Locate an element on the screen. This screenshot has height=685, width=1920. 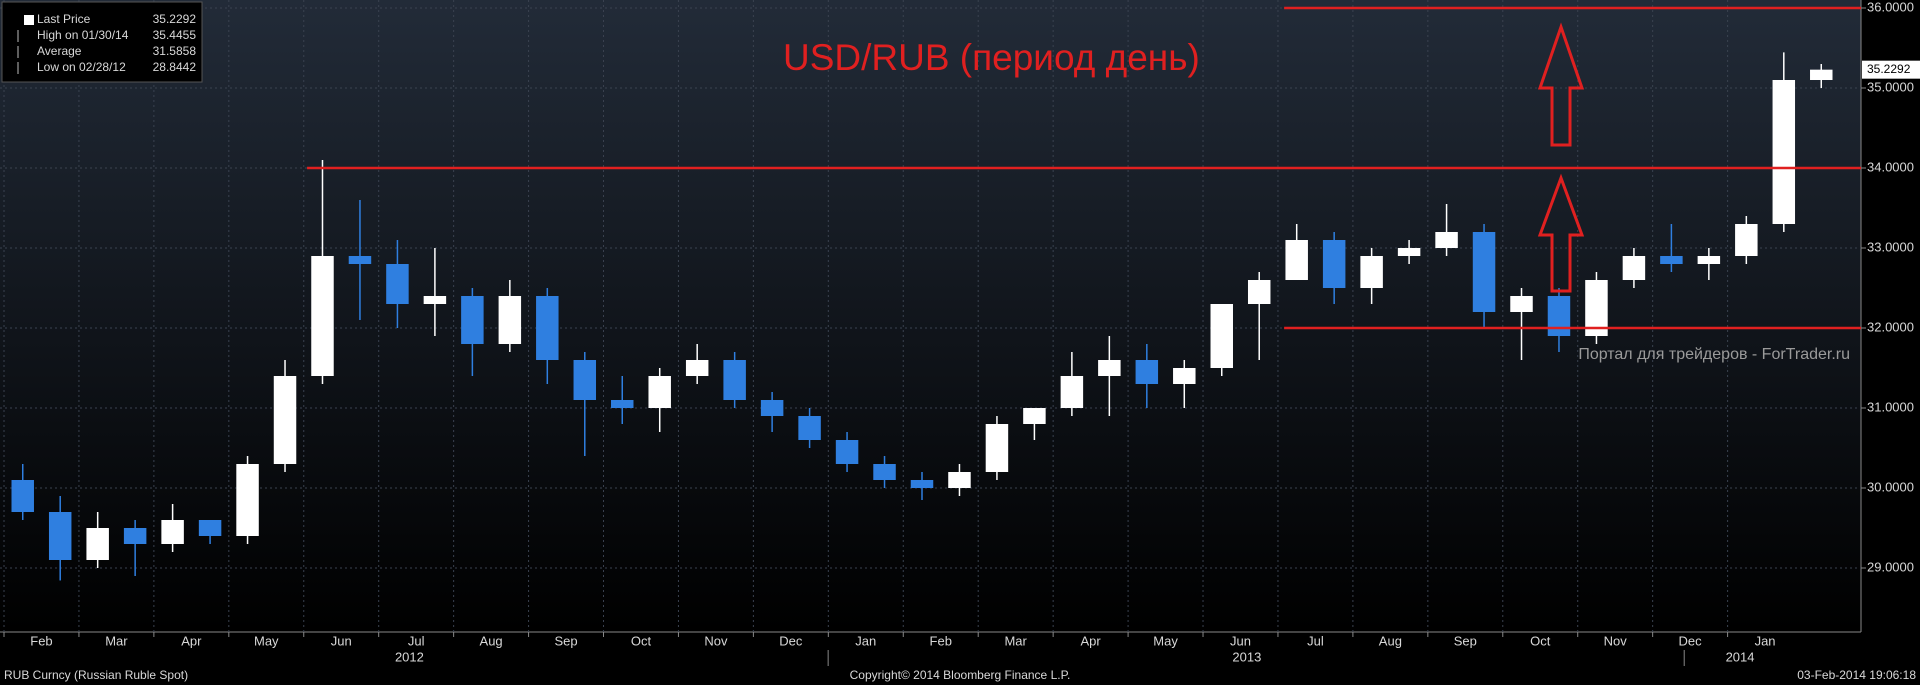
legend-label: Last Price is located at coordinates (64, 19).